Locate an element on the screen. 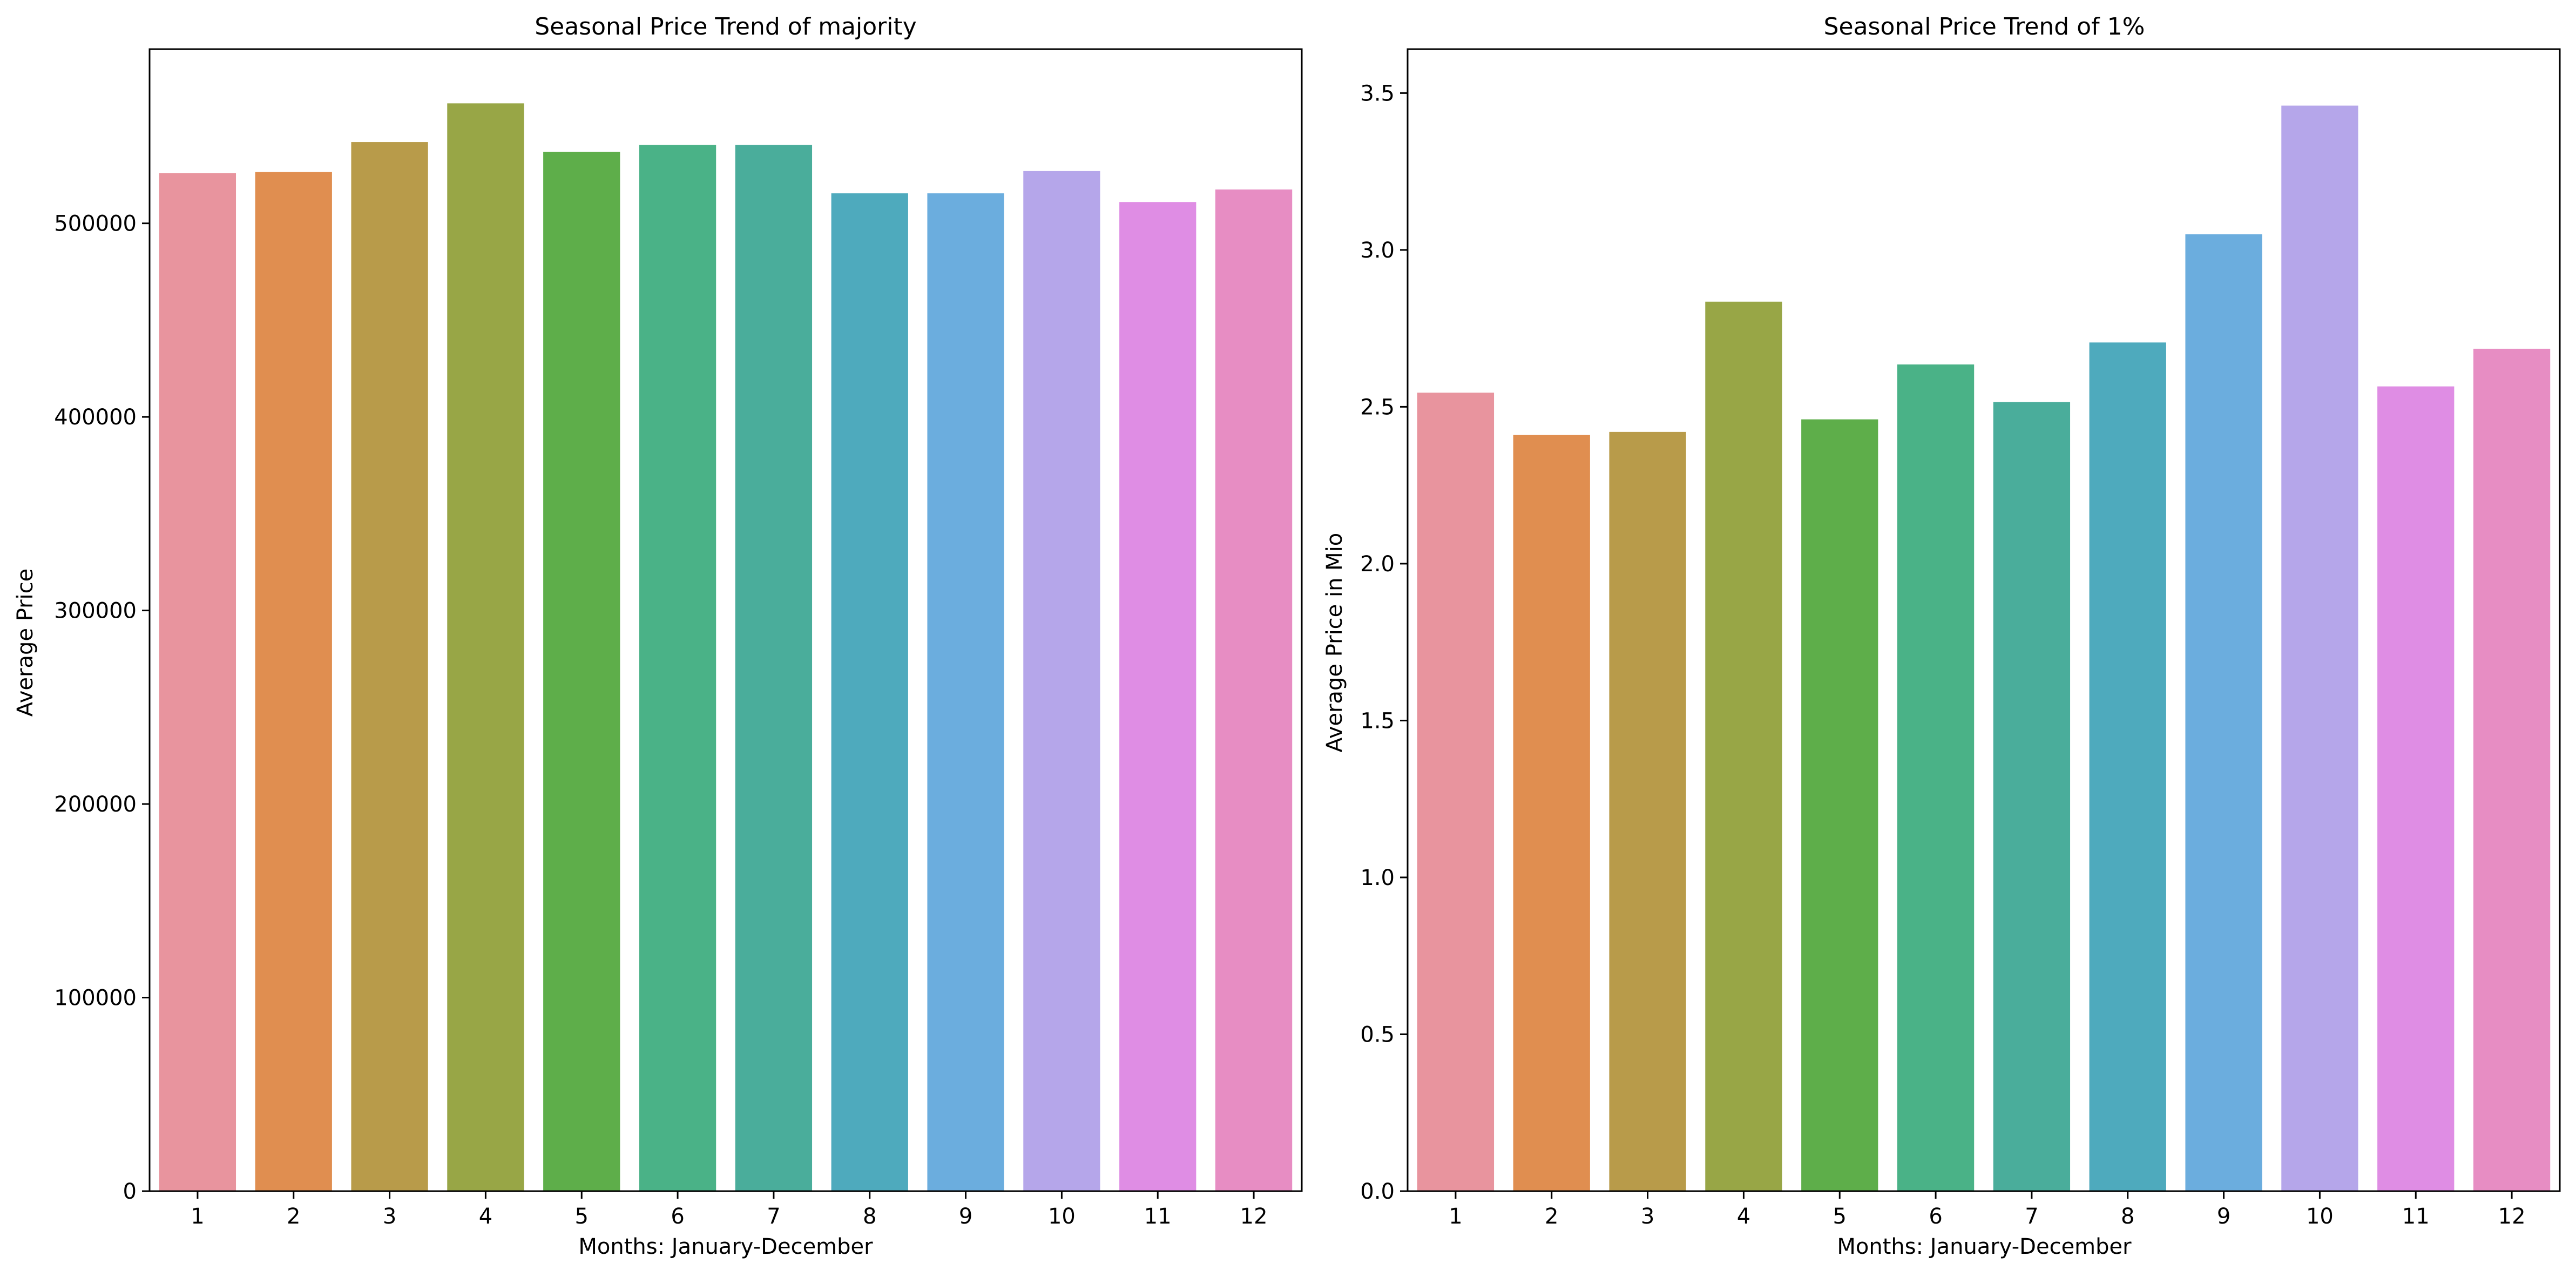 This screenshot has height=1277, width=2576. right-y-tick-label: 0.5 is located at coordinates (1377, 1034).